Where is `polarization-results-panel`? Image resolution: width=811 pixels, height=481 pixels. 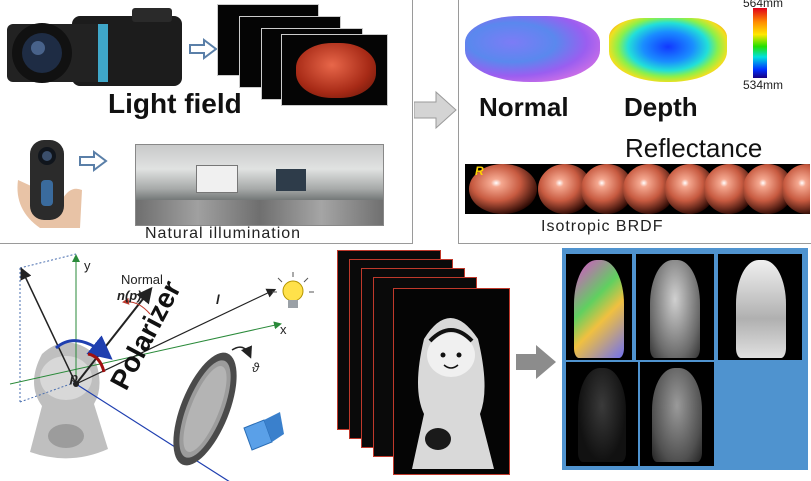 polarization-results-panel is located at coordinates (685, 359).